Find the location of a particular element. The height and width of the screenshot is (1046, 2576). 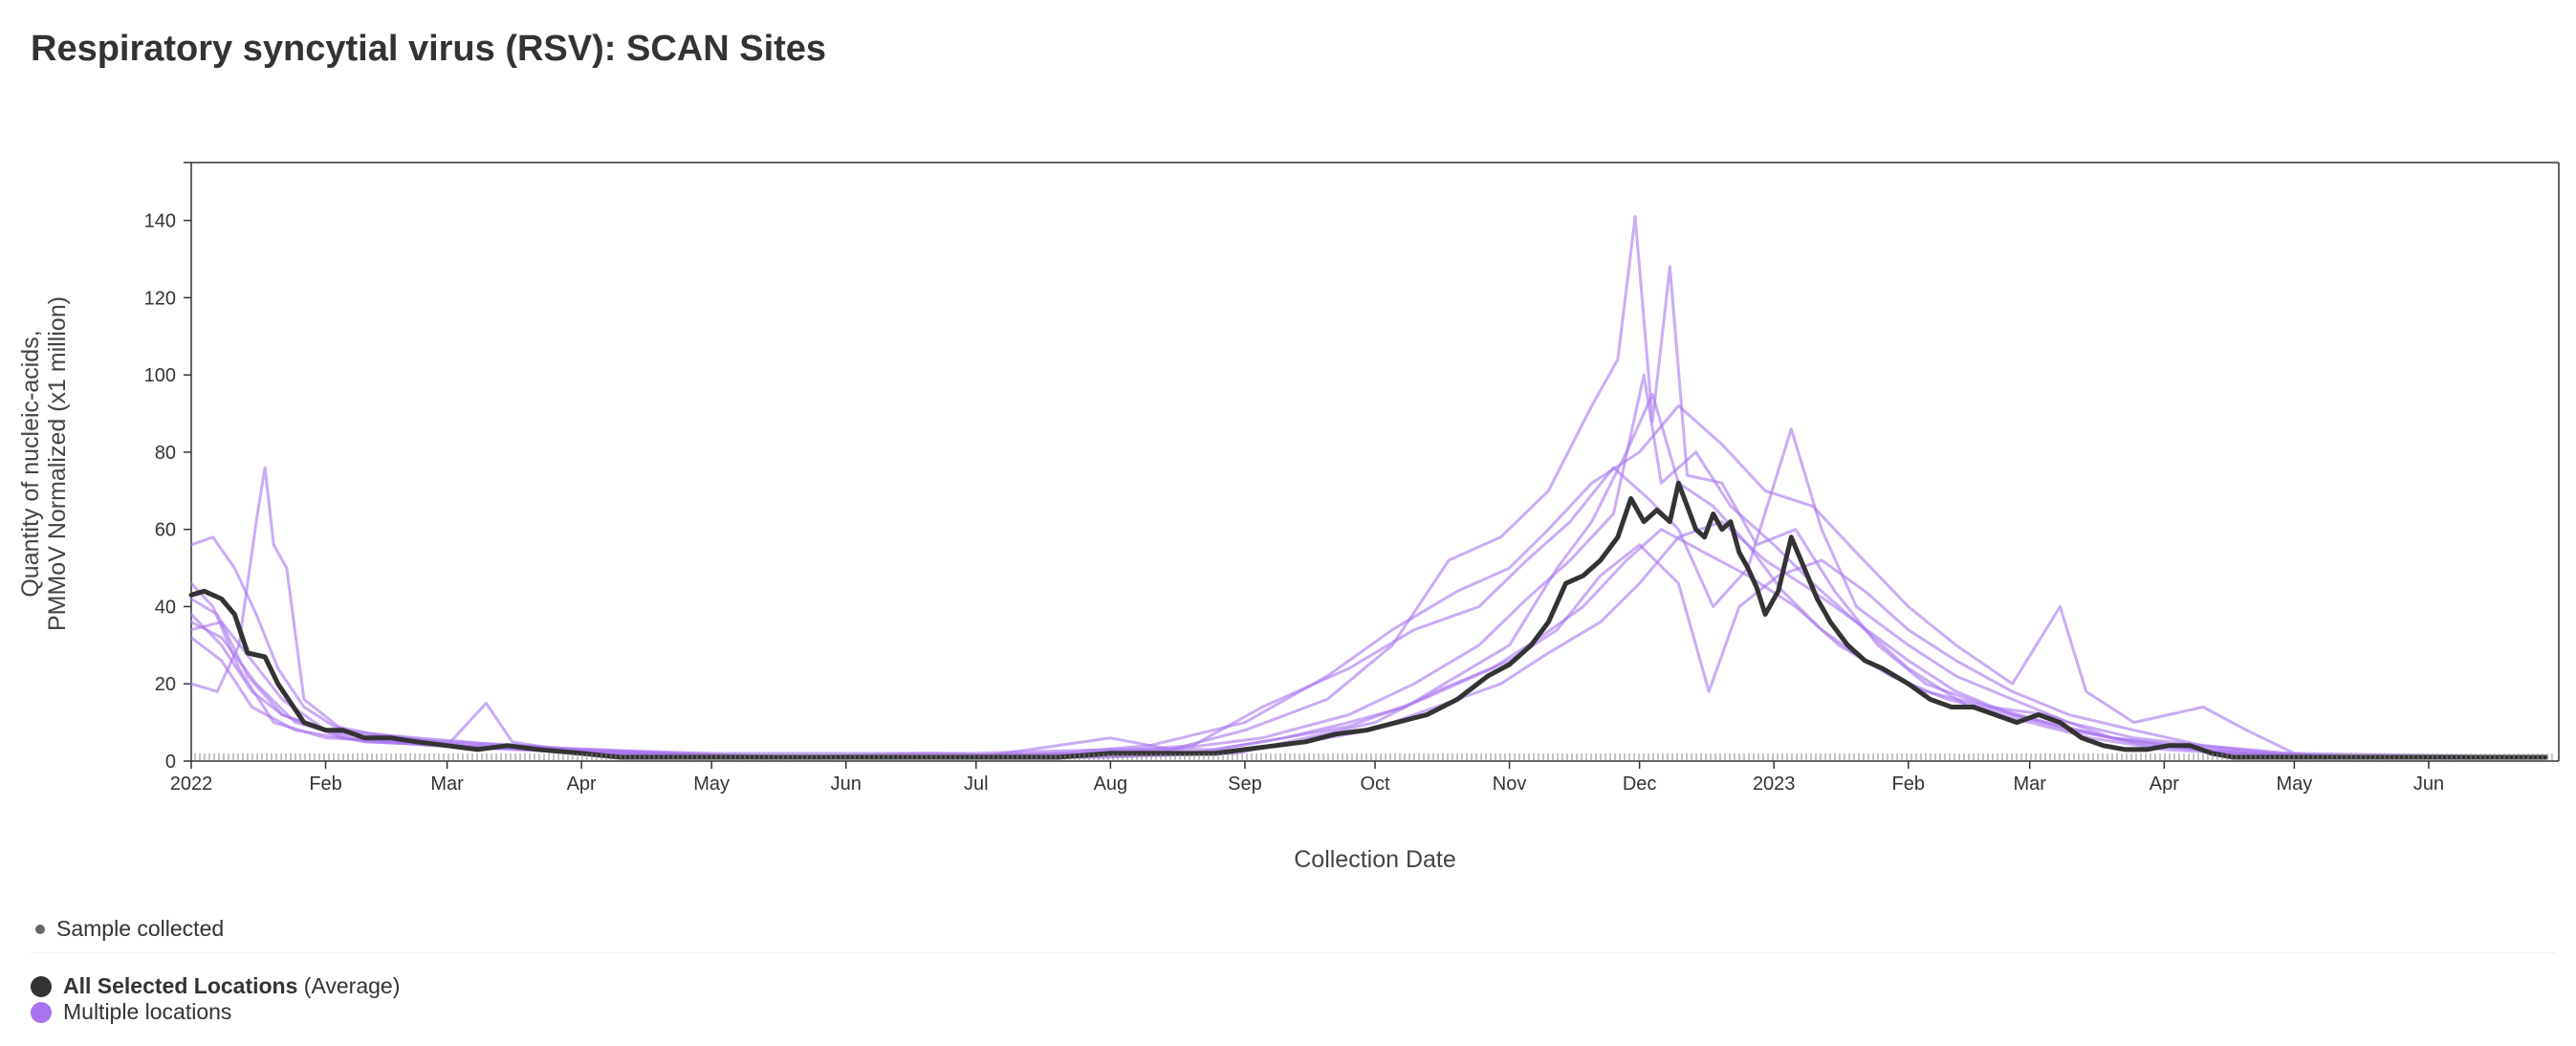

average-suffix: (Average) is located at coordinates (349, 985).